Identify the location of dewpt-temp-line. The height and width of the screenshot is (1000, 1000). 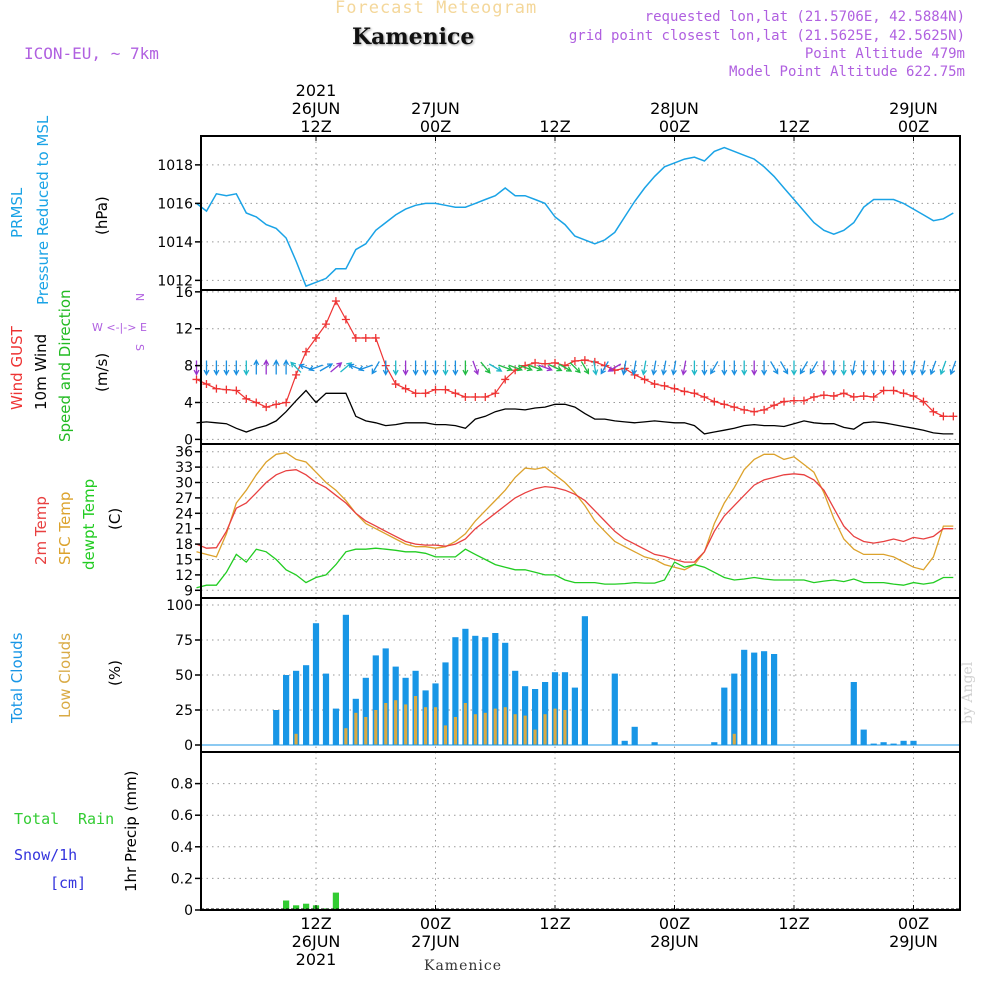
(575, 568).